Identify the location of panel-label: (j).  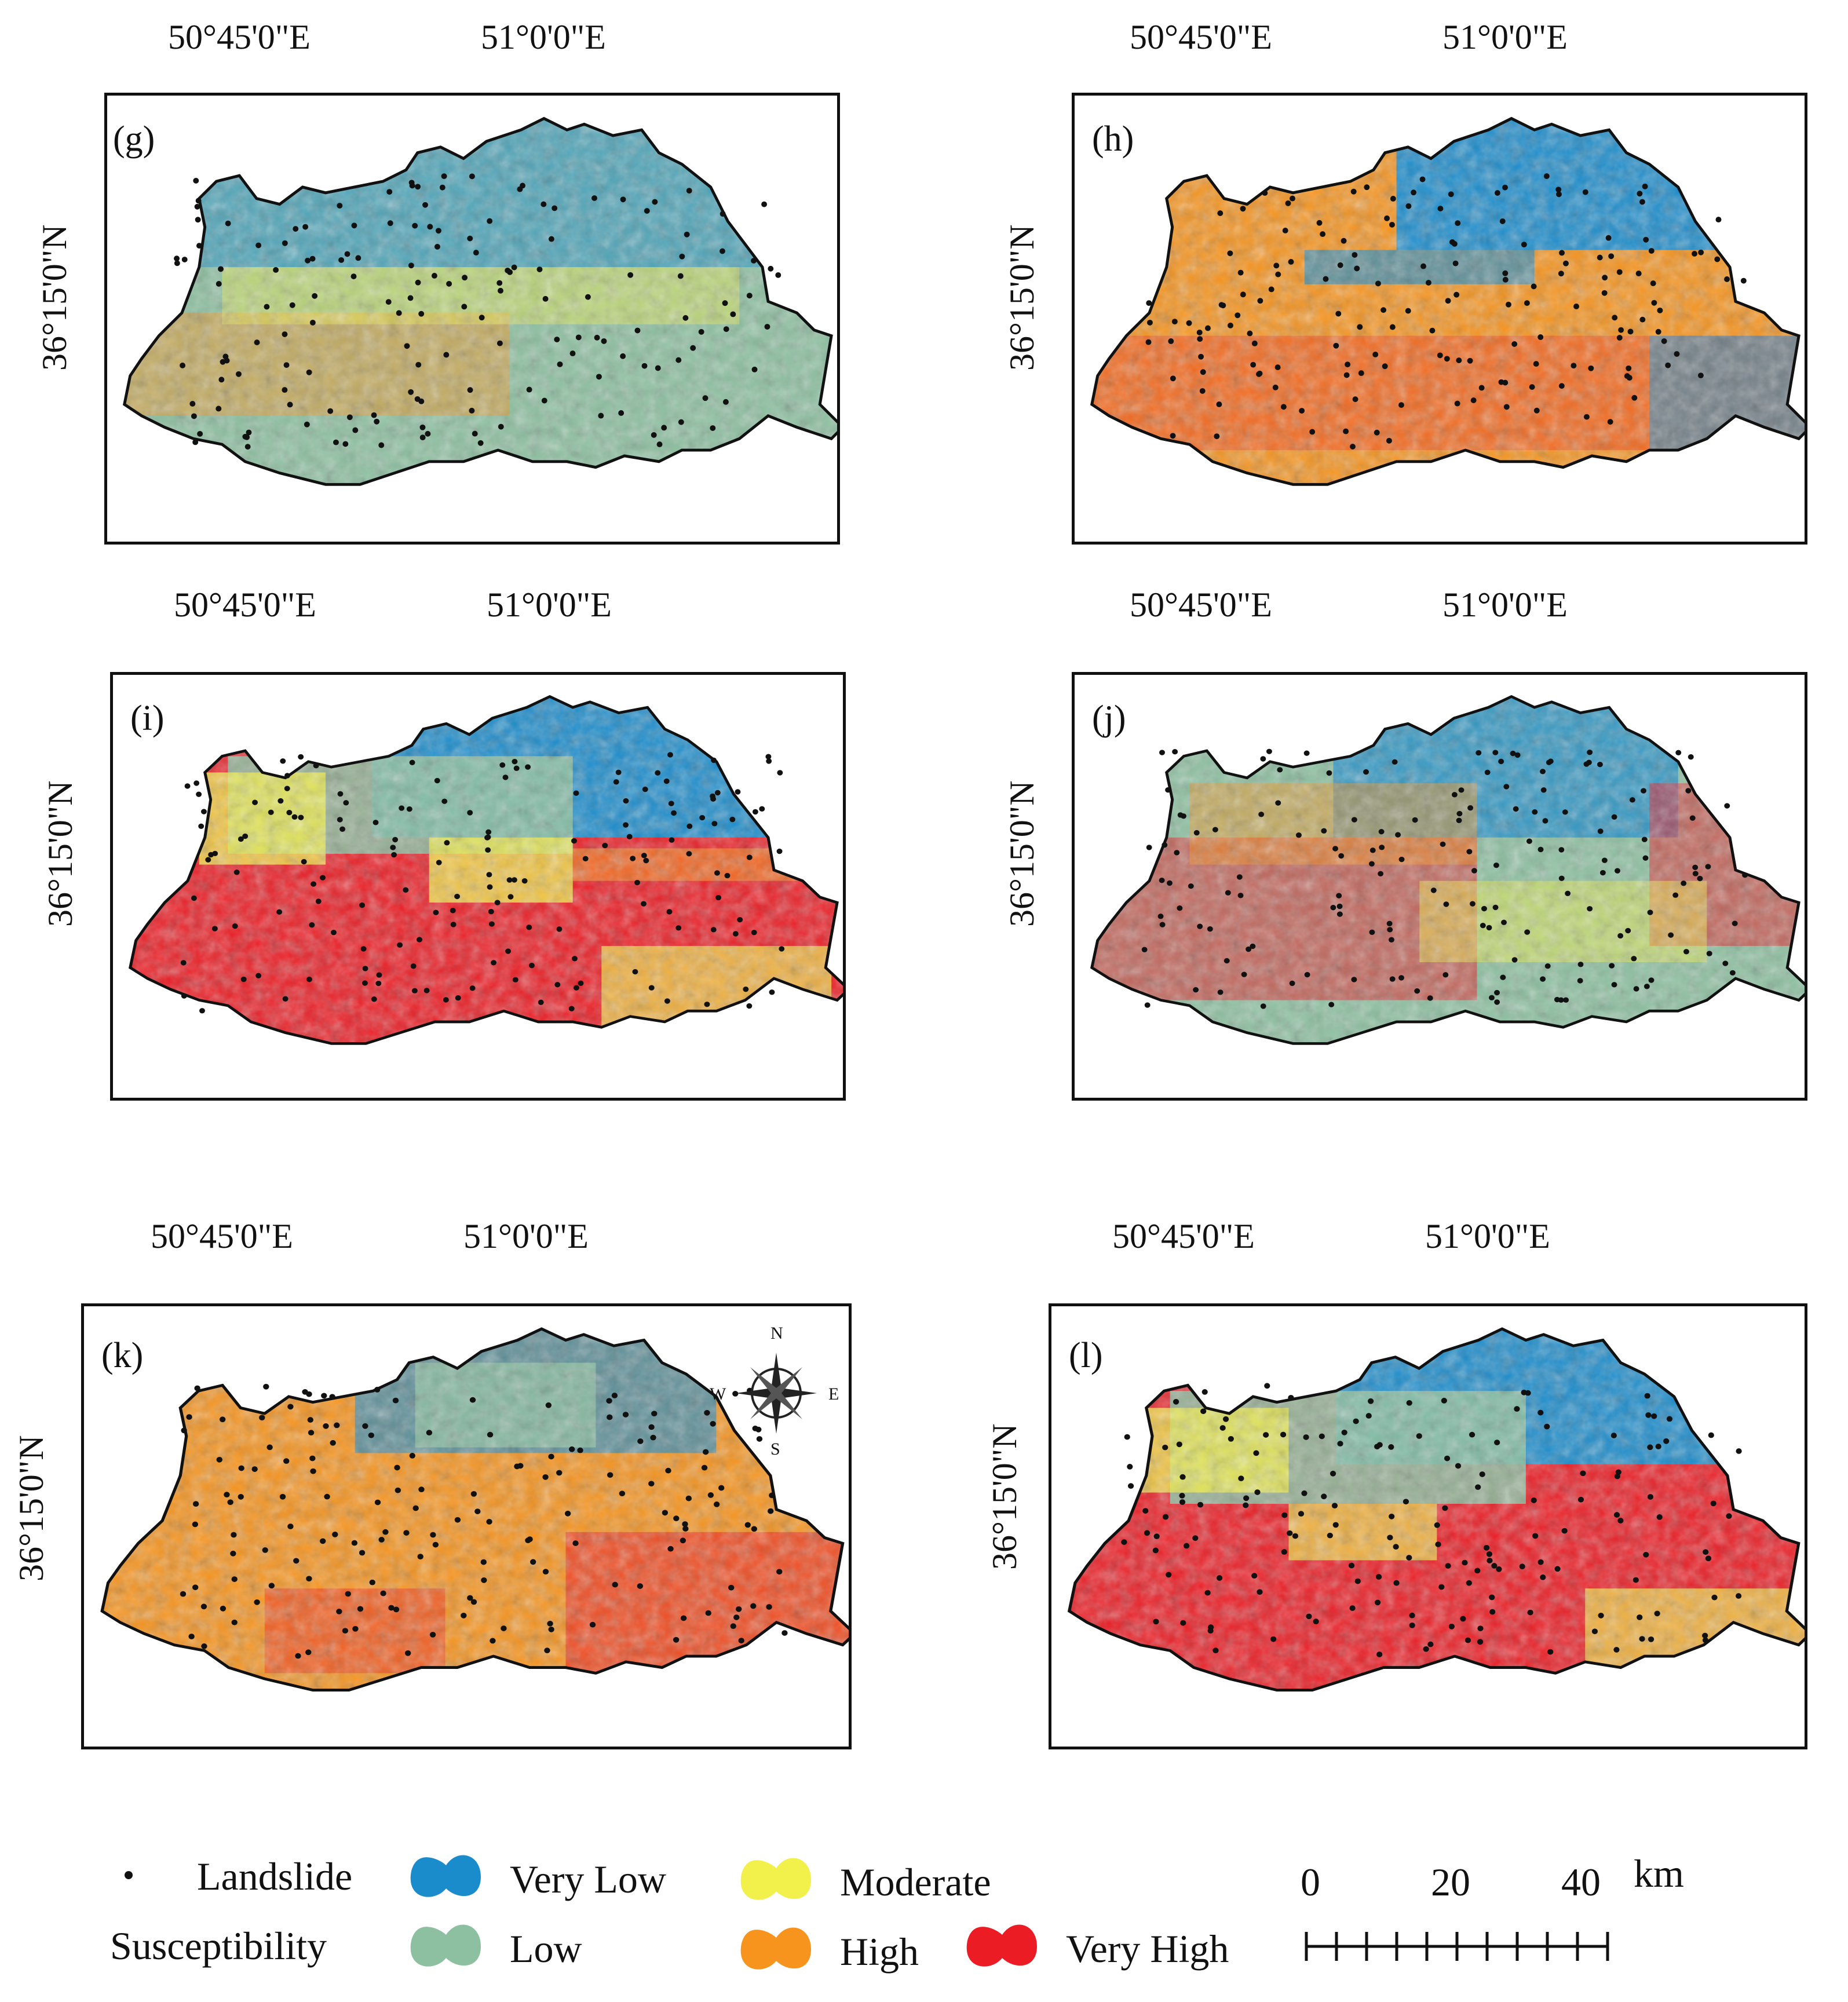
(1109, 718).